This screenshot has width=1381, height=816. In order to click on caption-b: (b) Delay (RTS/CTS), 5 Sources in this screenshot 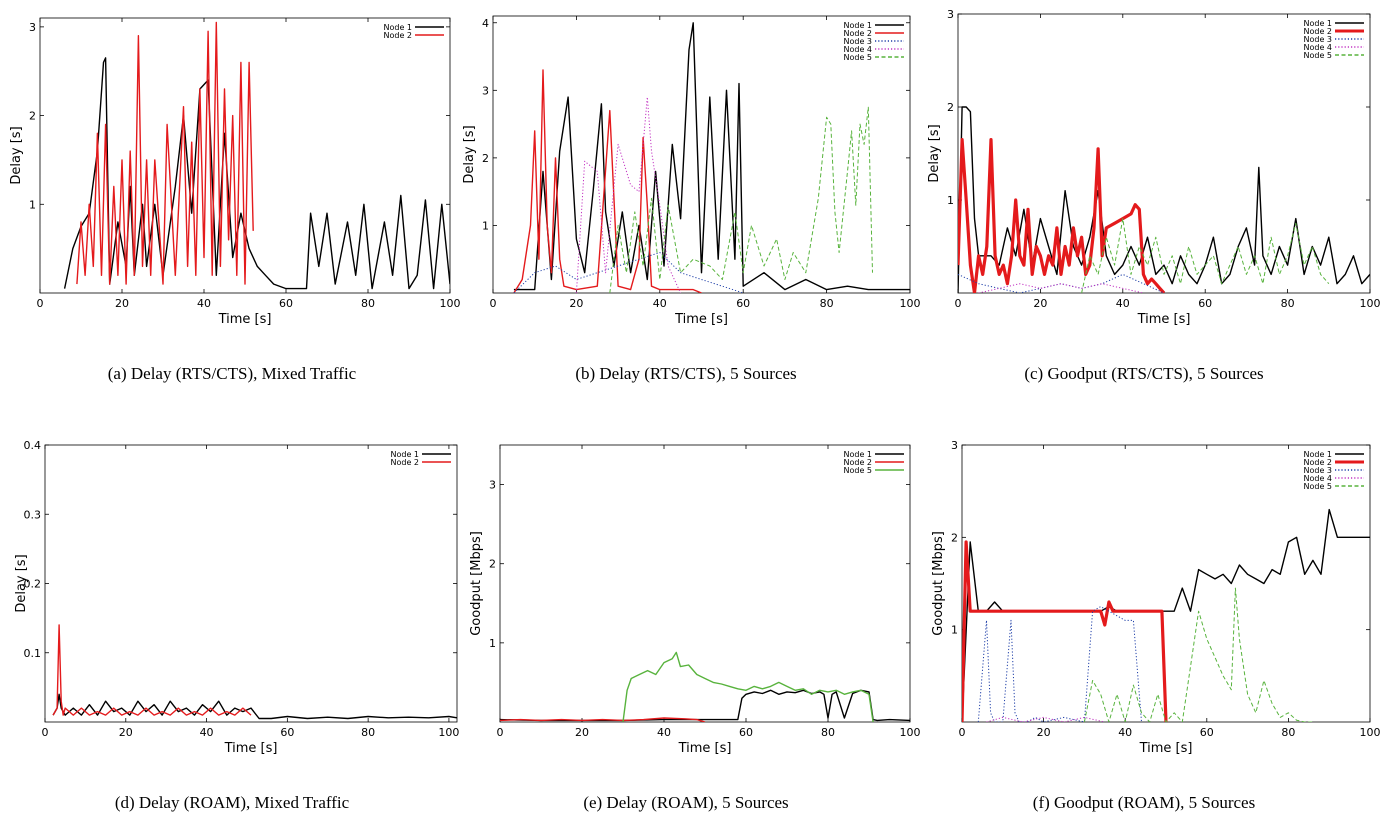, I will do `click(686, 373)`.